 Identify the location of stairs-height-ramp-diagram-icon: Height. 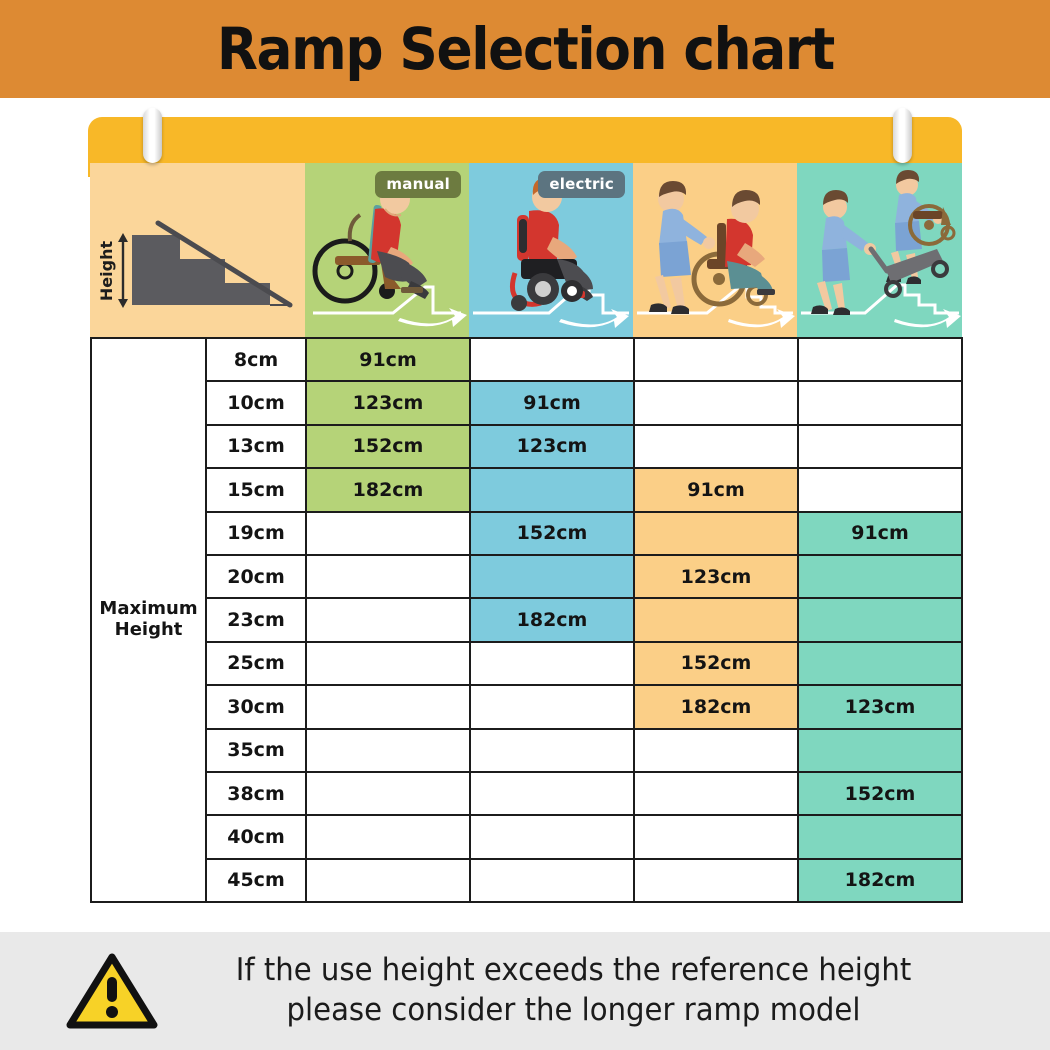
(195, 264).